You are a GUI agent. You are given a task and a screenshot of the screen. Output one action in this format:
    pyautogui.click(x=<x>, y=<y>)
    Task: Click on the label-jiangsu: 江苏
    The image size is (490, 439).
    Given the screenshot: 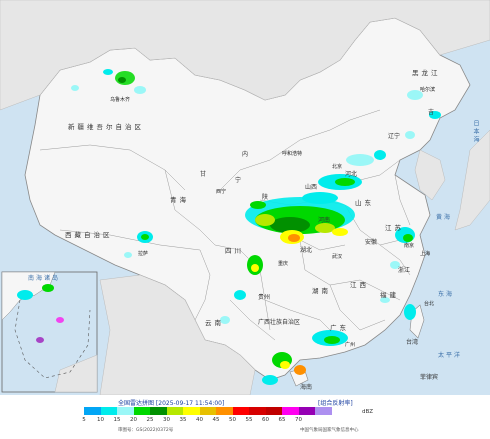 What is the action you would take?
    pyautogui.click(x=394, y=228)
    